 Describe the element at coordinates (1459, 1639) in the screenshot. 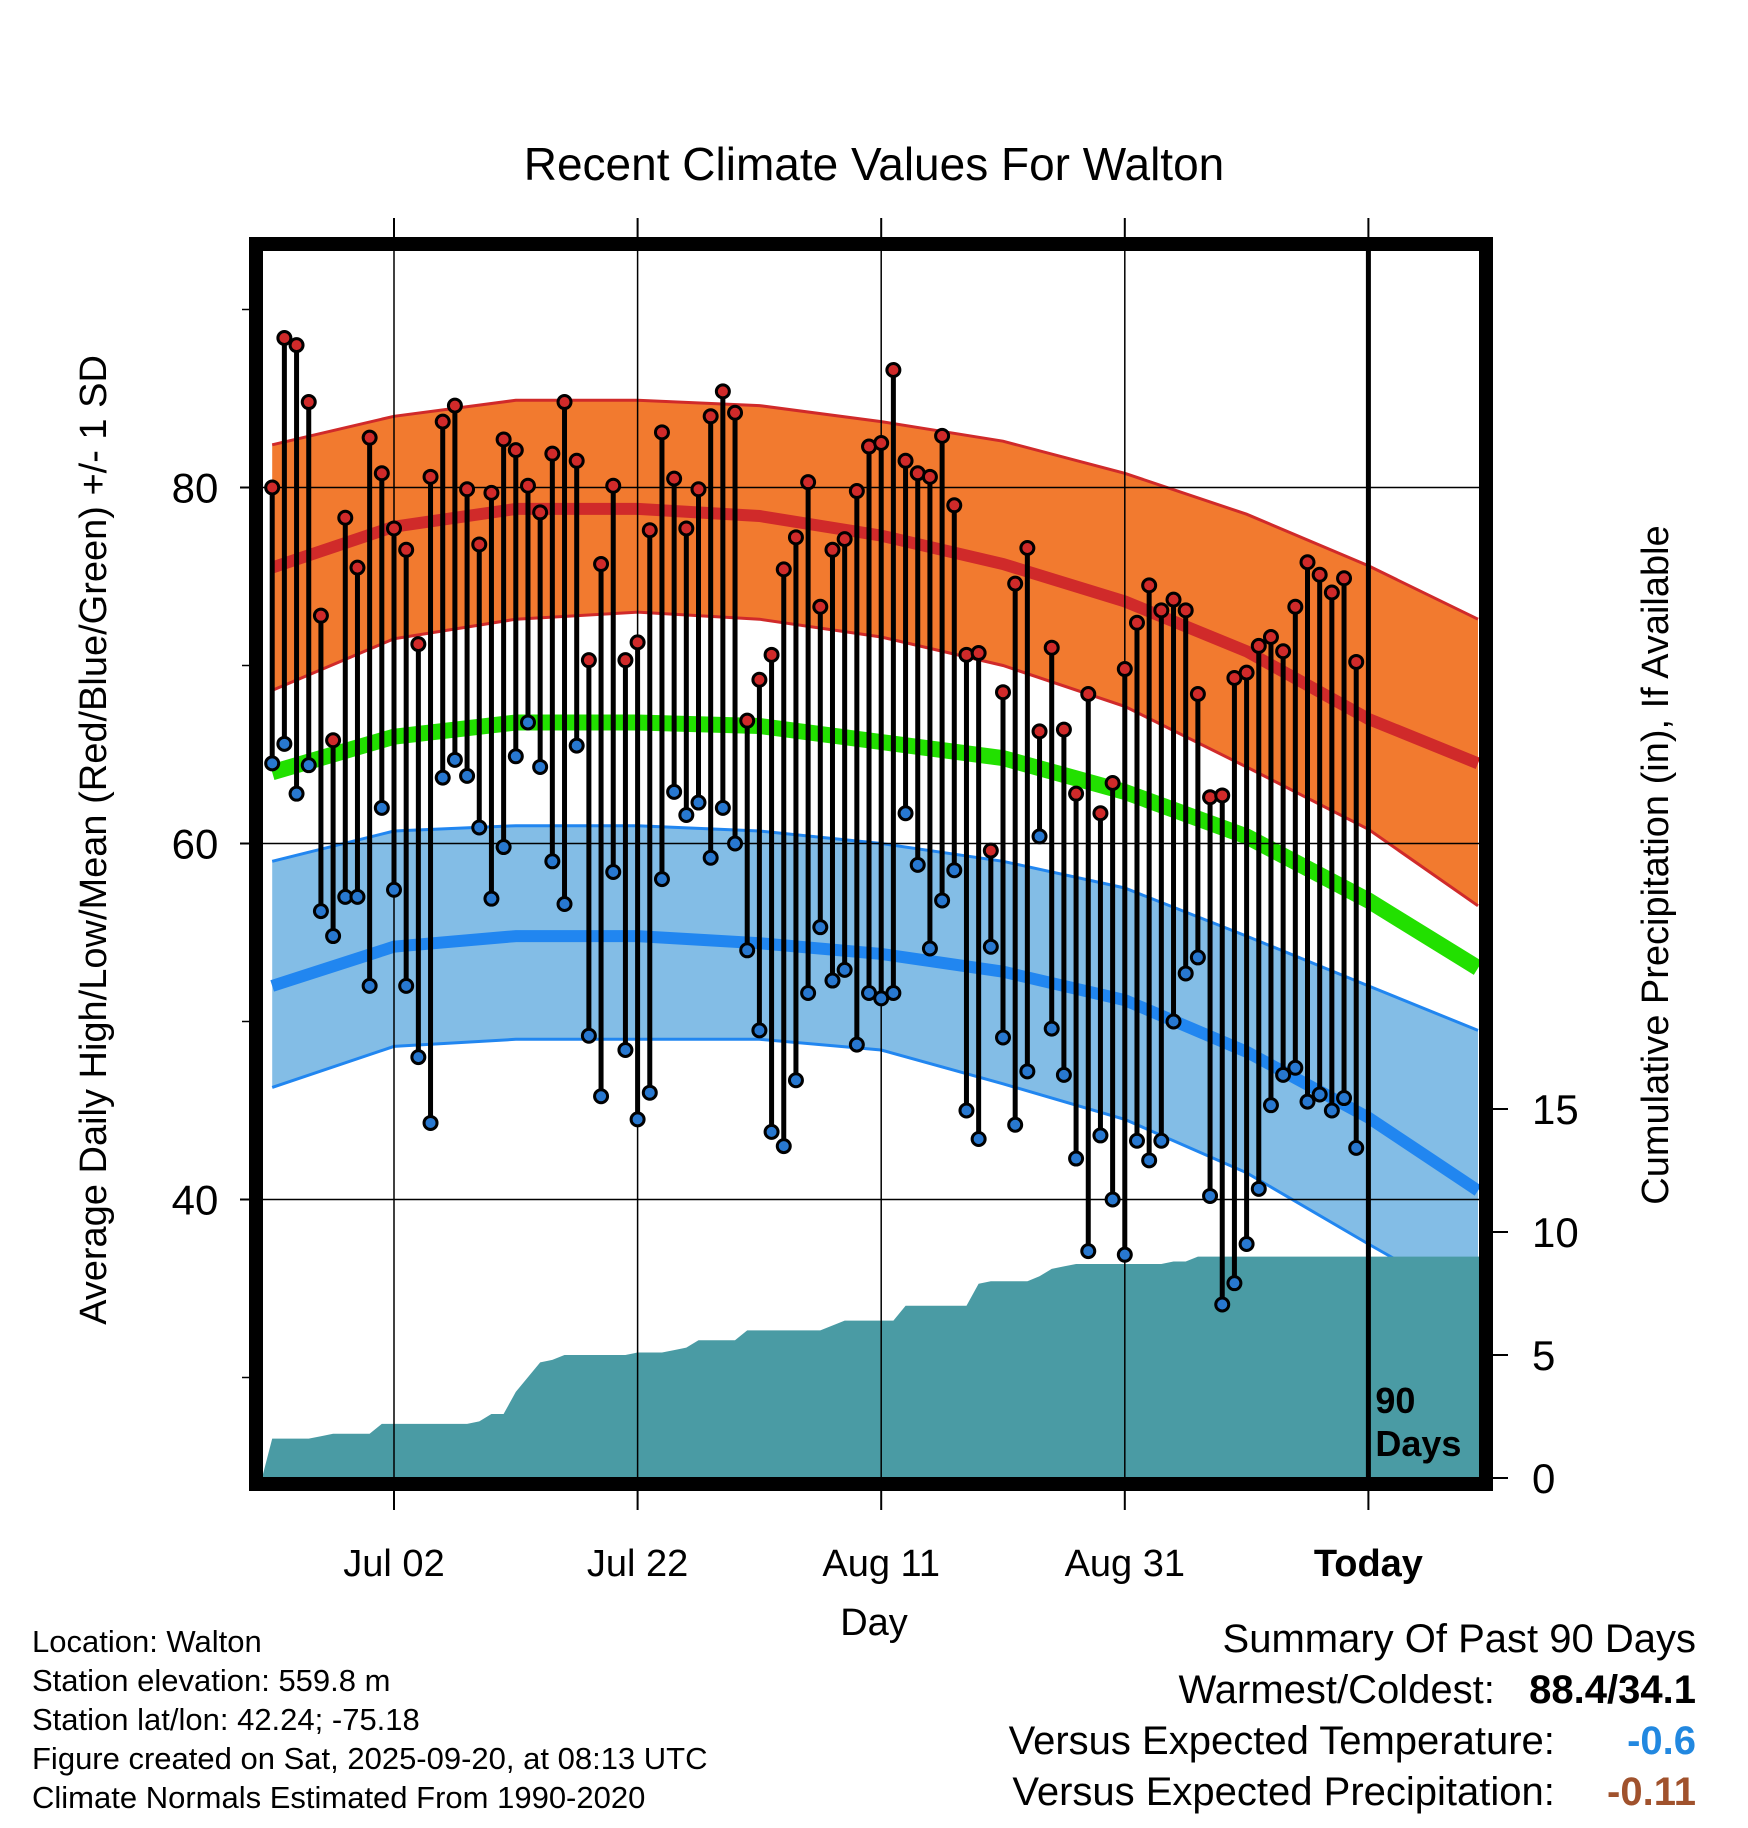

I see `summary-title: Summary Of Past 90 Days` at that location.